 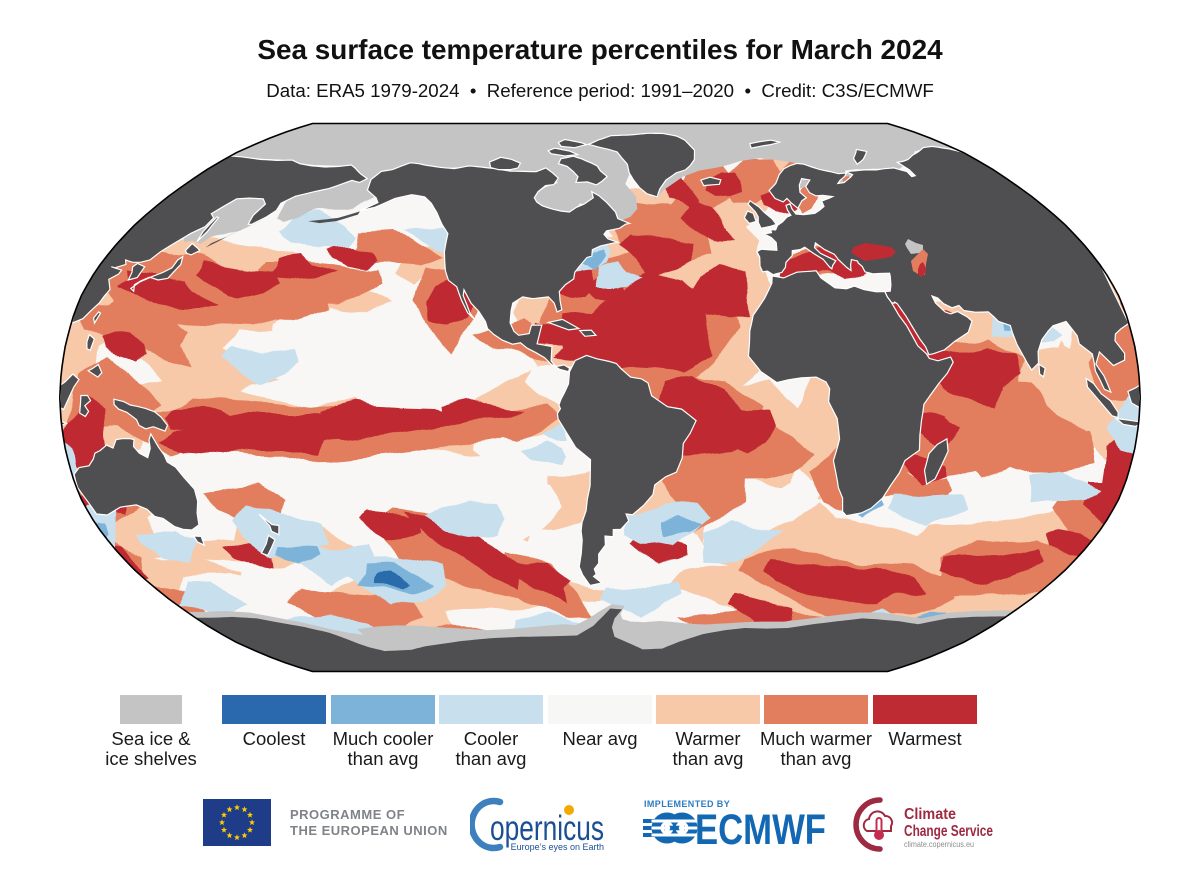 I want to click on svg-text: Change Service, so click(x=948, y=831).